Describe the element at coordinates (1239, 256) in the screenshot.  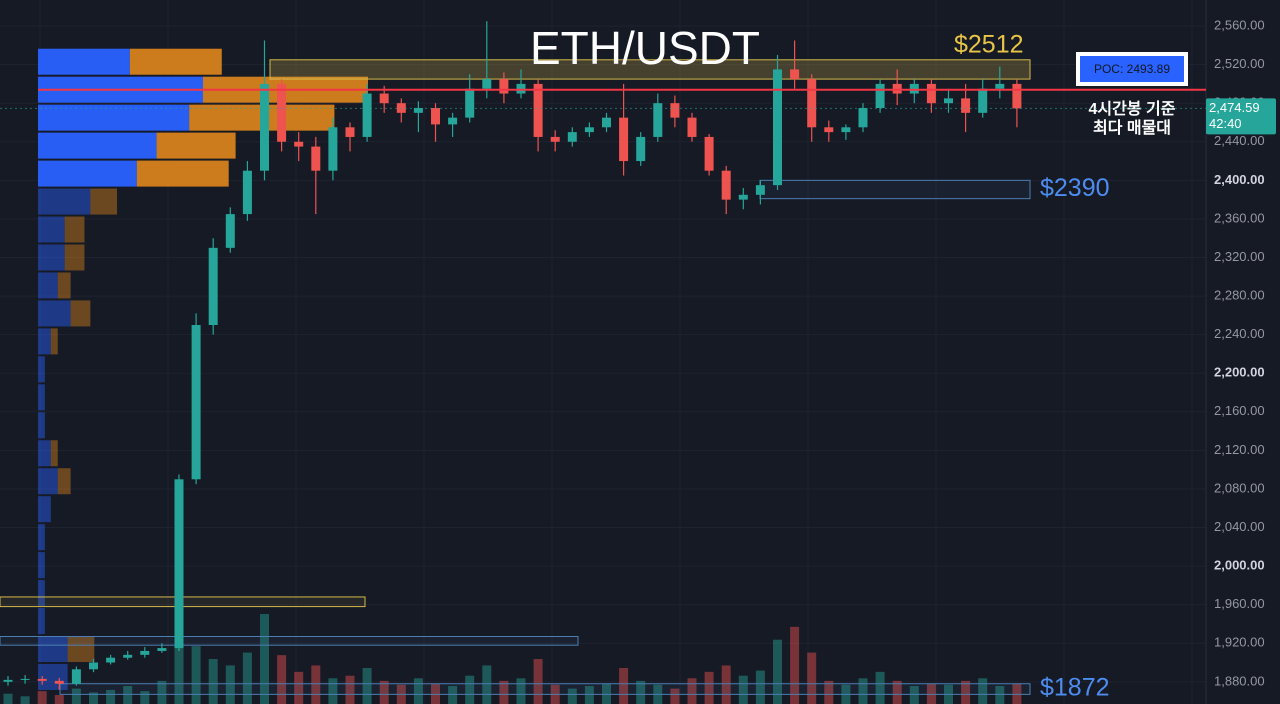
I see `y-tick-label: 2,320.00` at that location.